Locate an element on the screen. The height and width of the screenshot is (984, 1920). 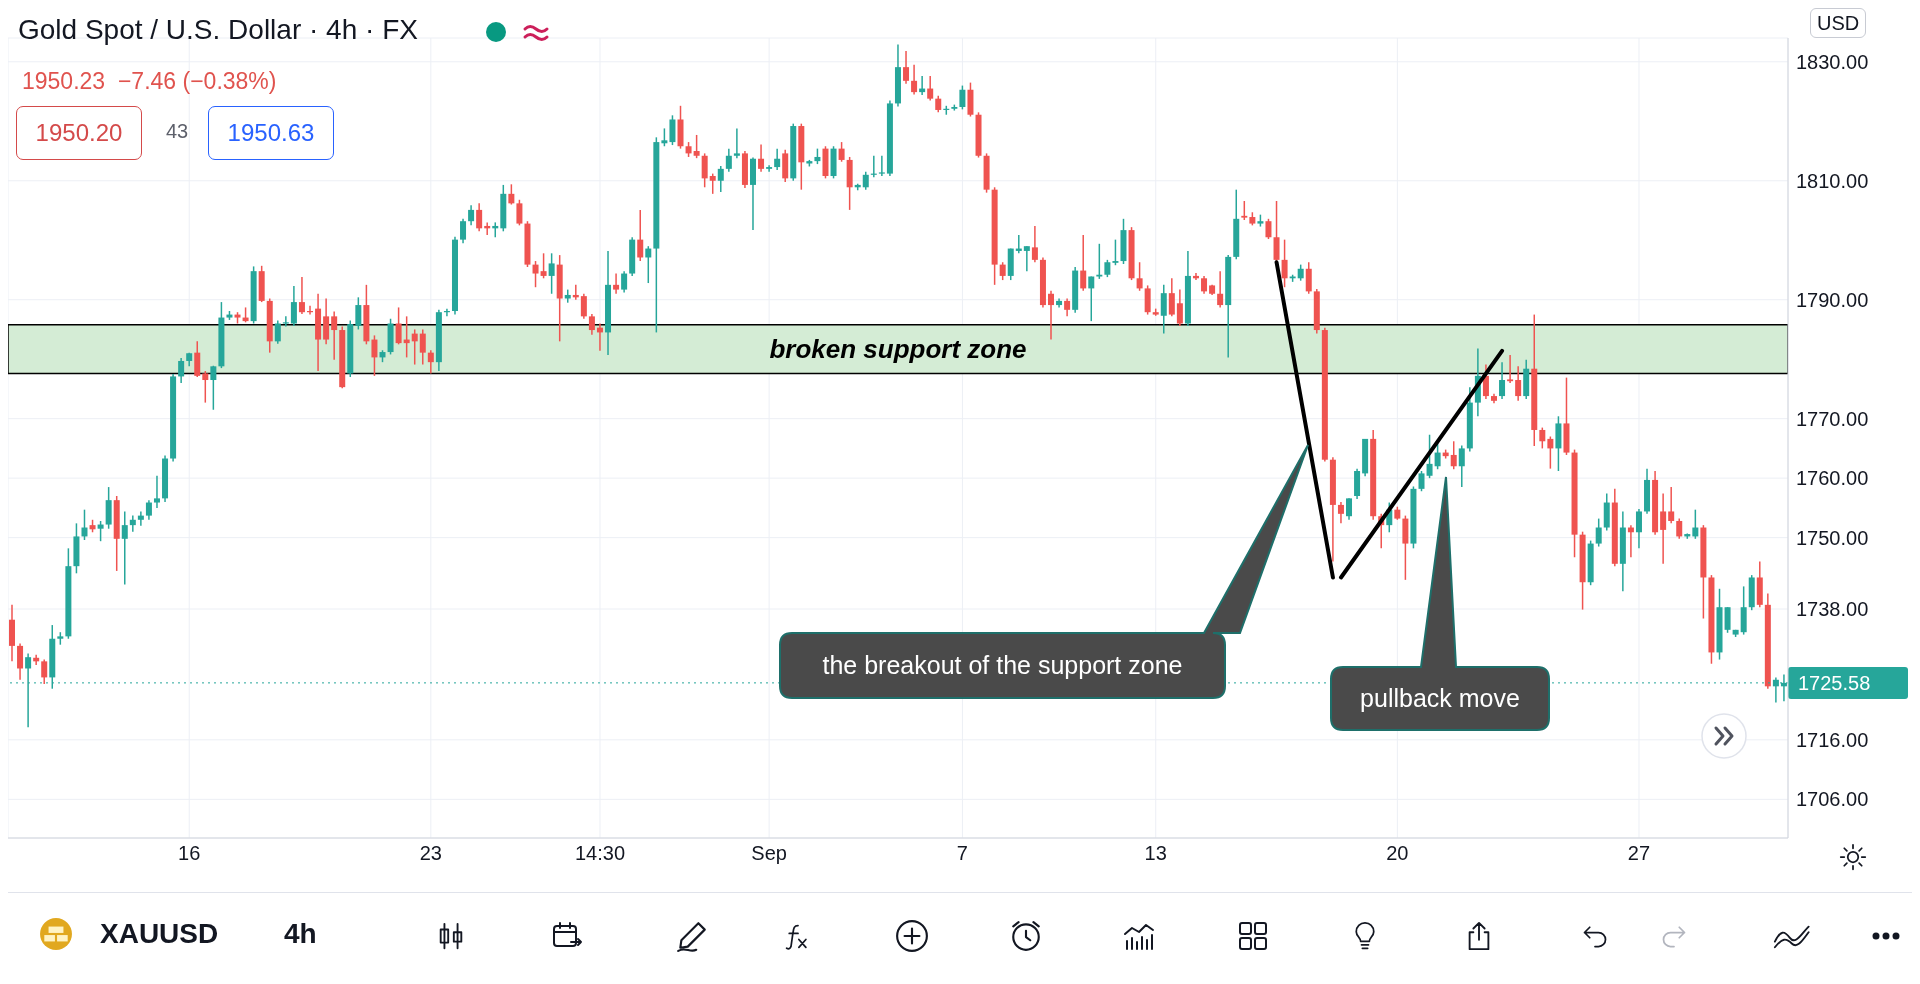
chart-title: Gold Spot / U.S. Dollar · 4h · FX is located at coordinates (218, 30).